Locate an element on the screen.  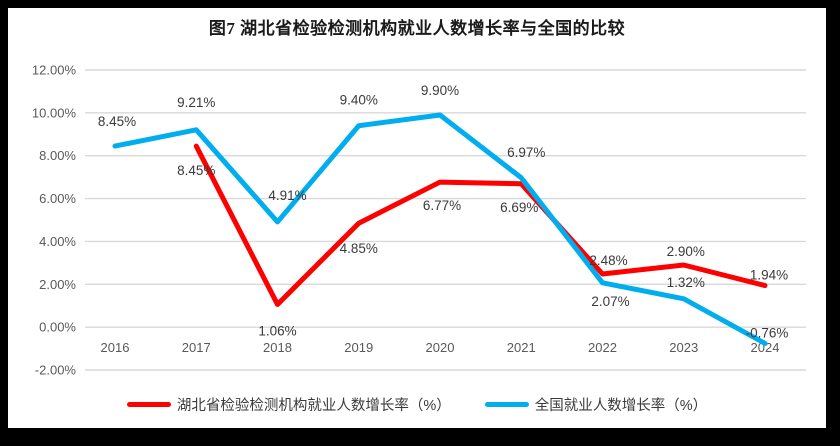
legend-item-hubei: 湖北省检验检测机构就业人数增长率（%） is located at coordinates (288, 404).